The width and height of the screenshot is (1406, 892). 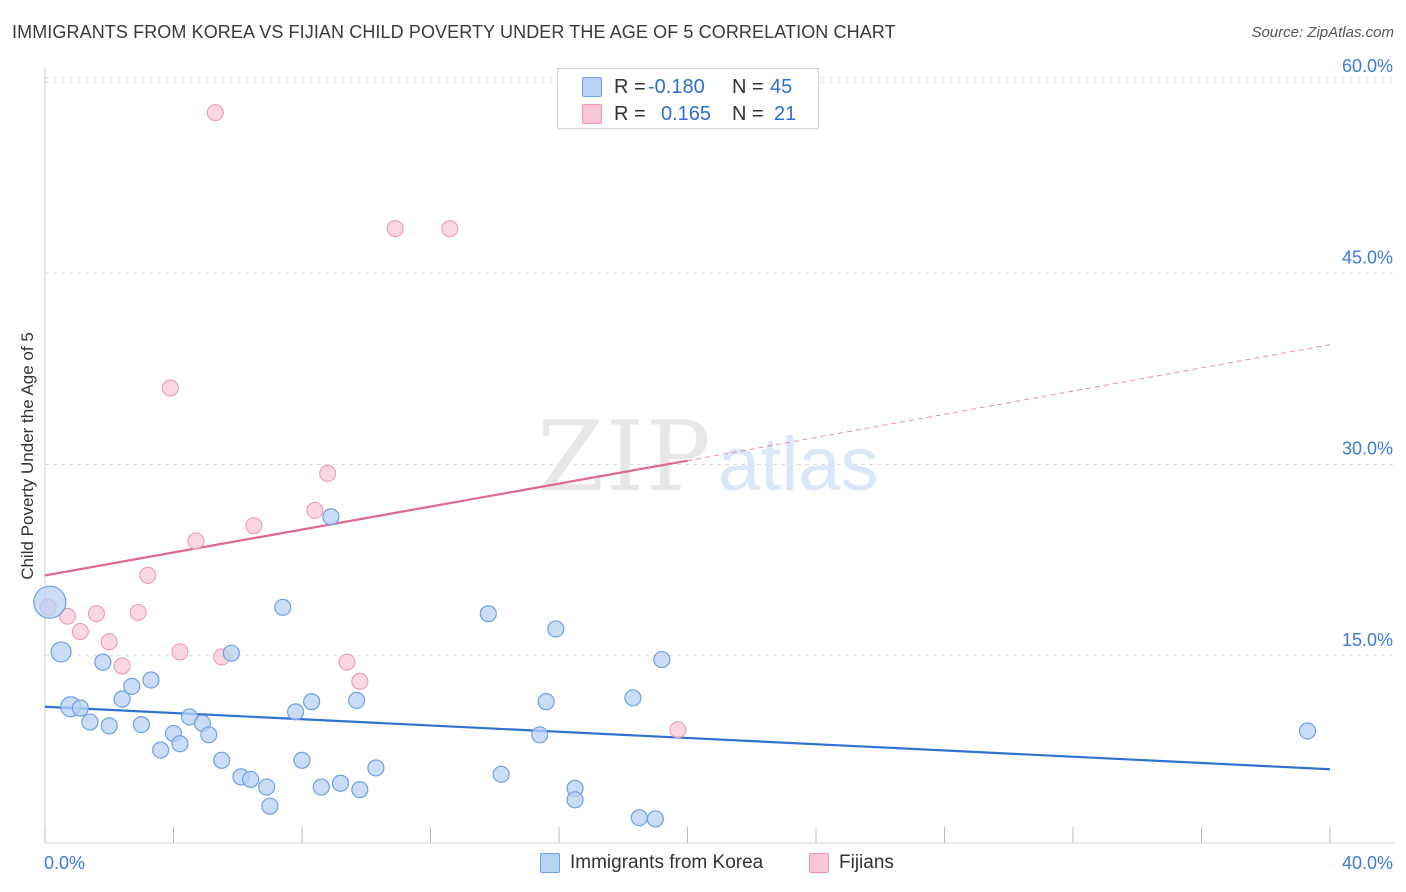 What do you see at coordinates (64, 863) in the screenshot?
I see `x-tick-label-min: 0.0%` at bounding box center [64, 863].